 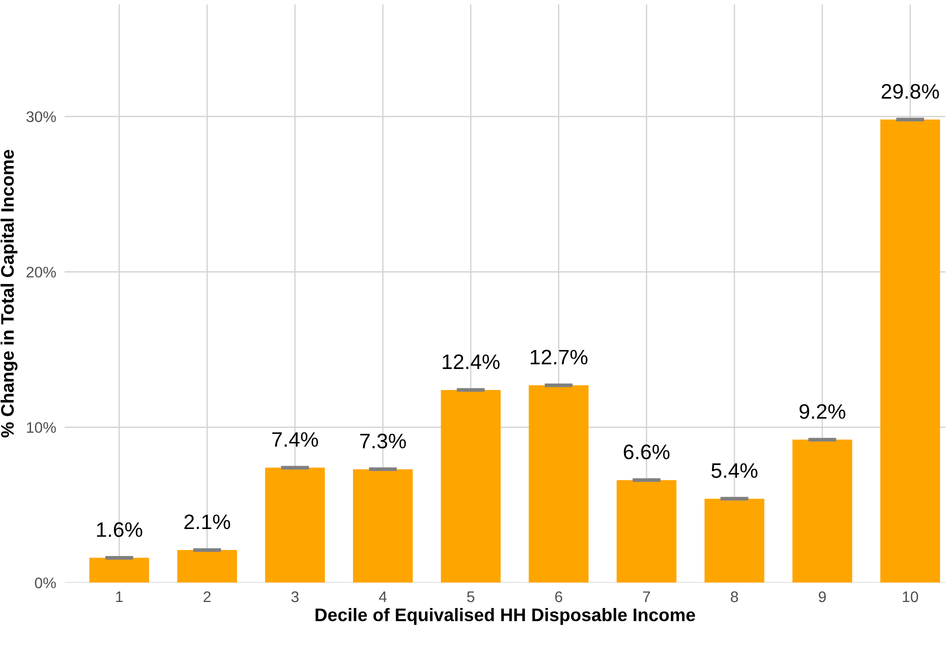 What do you see at coordinates (207, 596) in the screenshot?
I see `x-tick-label: 2` at bounding box center [207, 596].